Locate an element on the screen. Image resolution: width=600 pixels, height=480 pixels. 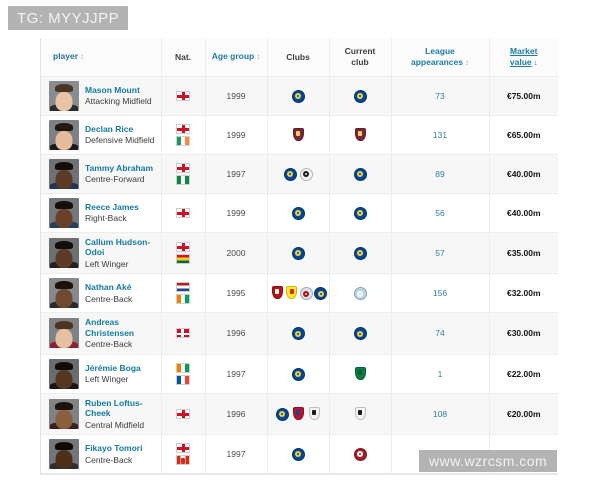
club-crest-crystal-palace is located at coordinates (298, 413).